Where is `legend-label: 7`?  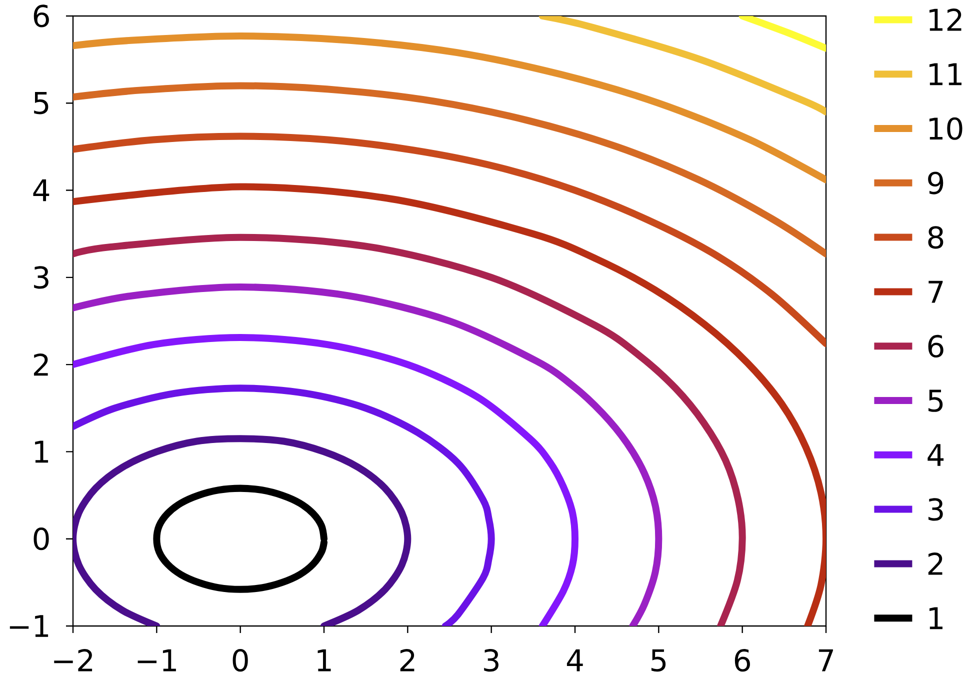 legend-label: 7 is located at coordinates (935, 291).